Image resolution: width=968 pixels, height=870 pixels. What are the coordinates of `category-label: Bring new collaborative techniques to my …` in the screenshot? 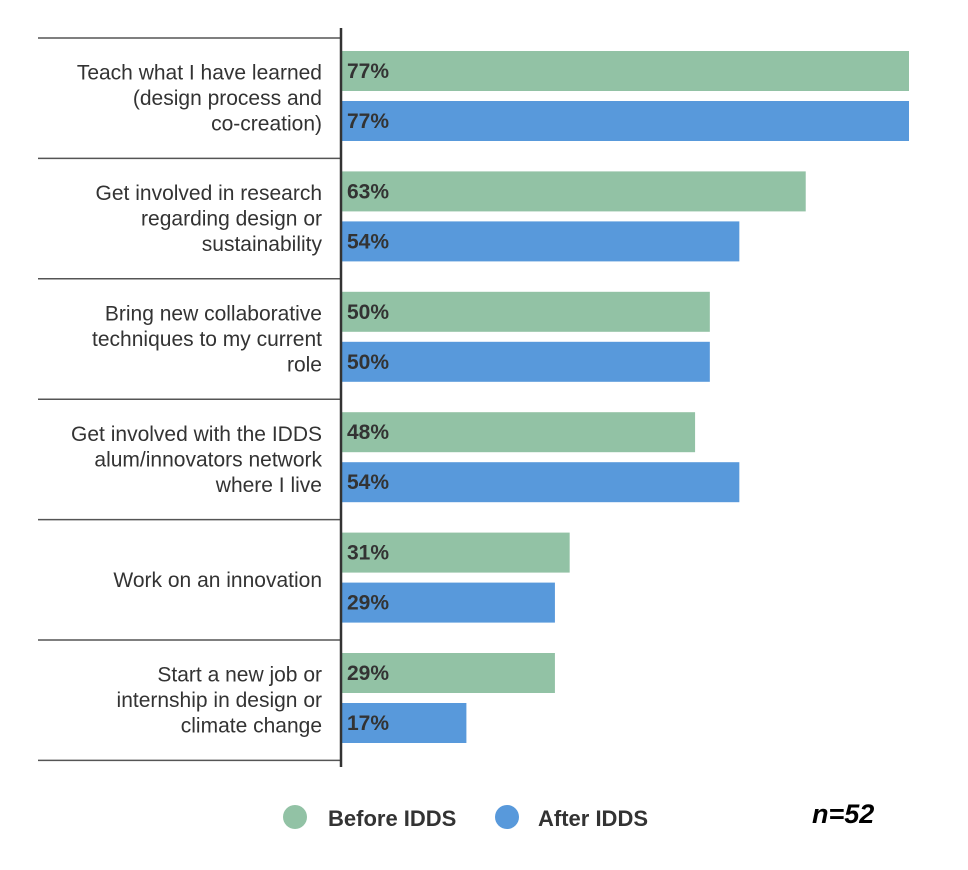 It's located at (207, 340).